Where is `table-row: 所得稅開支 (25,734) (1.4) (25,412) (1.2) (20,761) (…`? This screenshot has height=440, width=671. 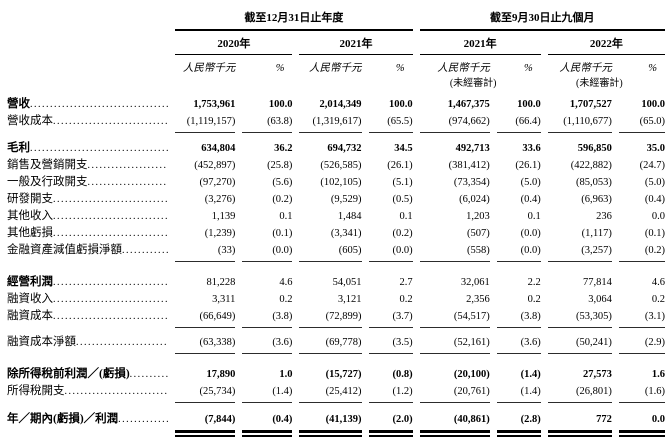 table-row: 所得稅開支 (25,734) (1.4) (25,412) (1.2) (20,761) (… is located at coordinates (336, 391).